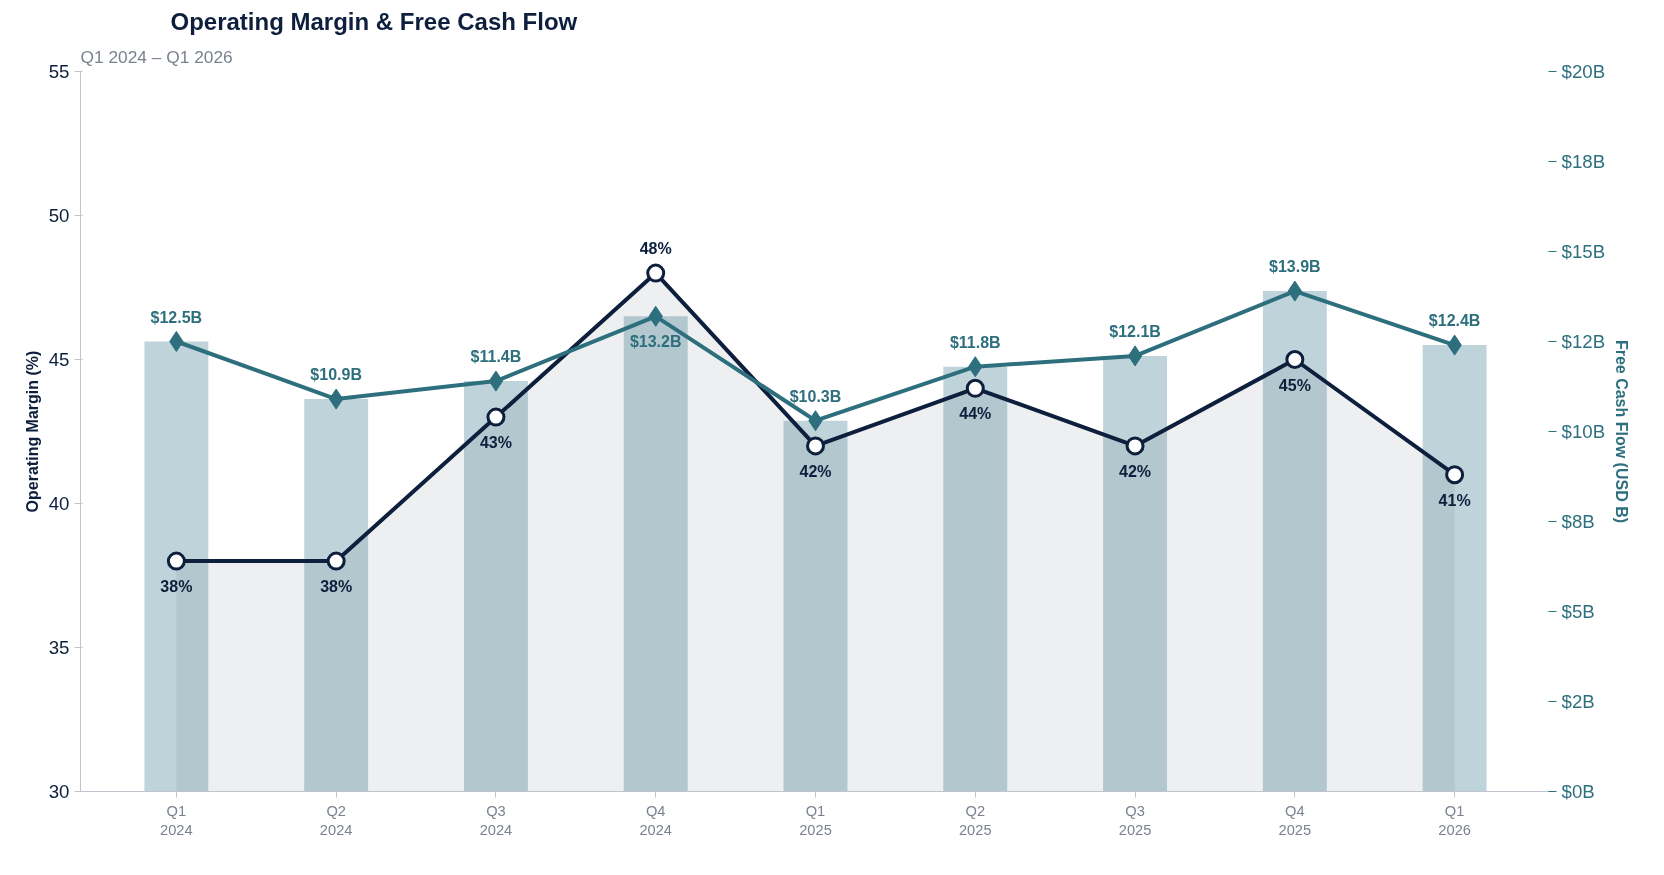 This screenshot has width=1664, height=875. What do you see at coordinates (1578, 521) in the screenshot?
I see `y2-tick-label: $8B` at bounding box center [1578, 521].